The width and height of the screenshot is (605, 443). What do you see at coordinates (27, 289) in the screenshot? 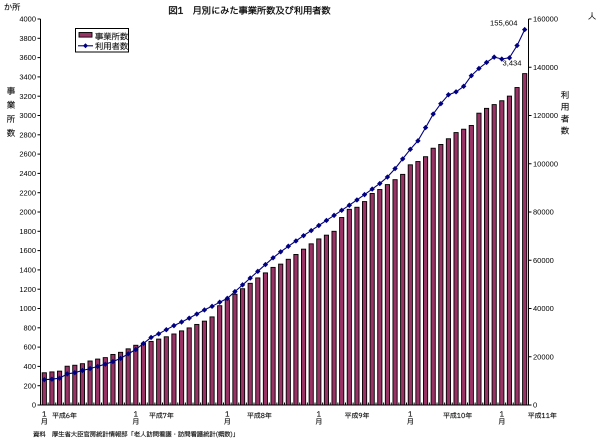
I see `y-left-tick-label: 1200` at bounding box center [27, 289].